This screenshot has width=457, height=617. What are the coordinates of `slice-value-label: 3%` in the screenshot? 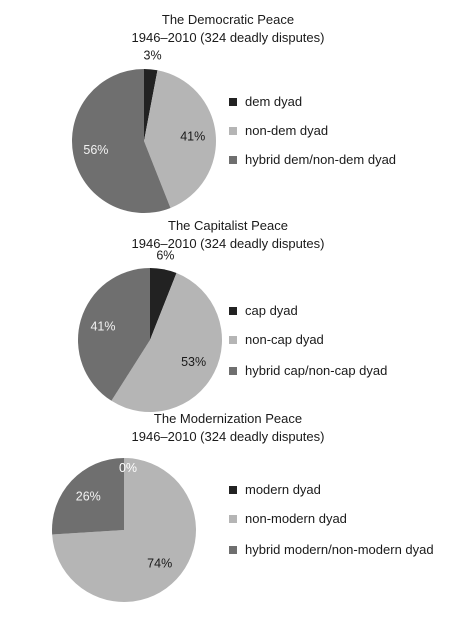 It's located at (153, 55).